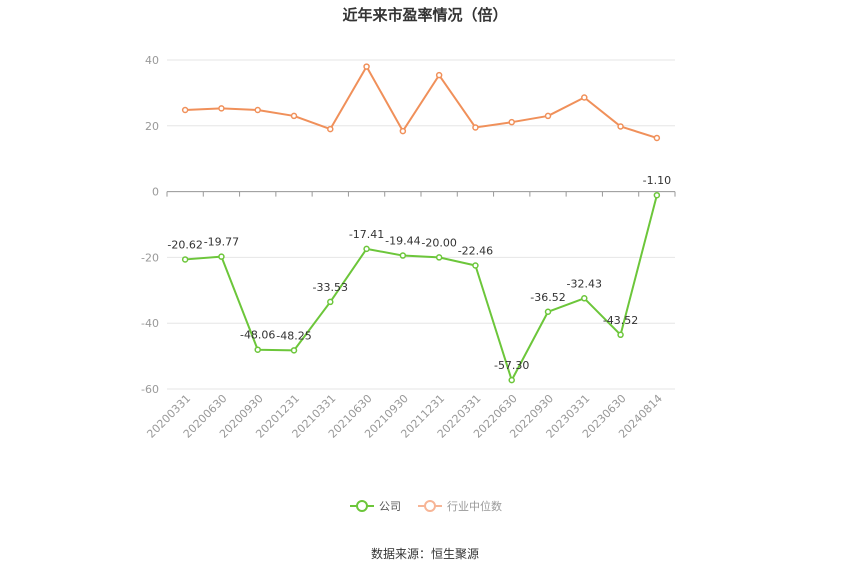 Image resolution: width=850 pixels, height=575 pixels. Describe the element at coordinates (150, 323) in the screenshot. I see `y-tick-label: -40` at that location.